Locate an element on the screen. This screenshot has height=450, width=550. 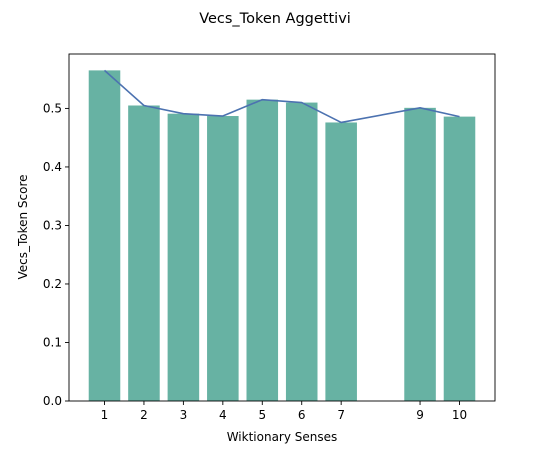
y-tick-label: 0.1 is located at coordinates (52, 342).